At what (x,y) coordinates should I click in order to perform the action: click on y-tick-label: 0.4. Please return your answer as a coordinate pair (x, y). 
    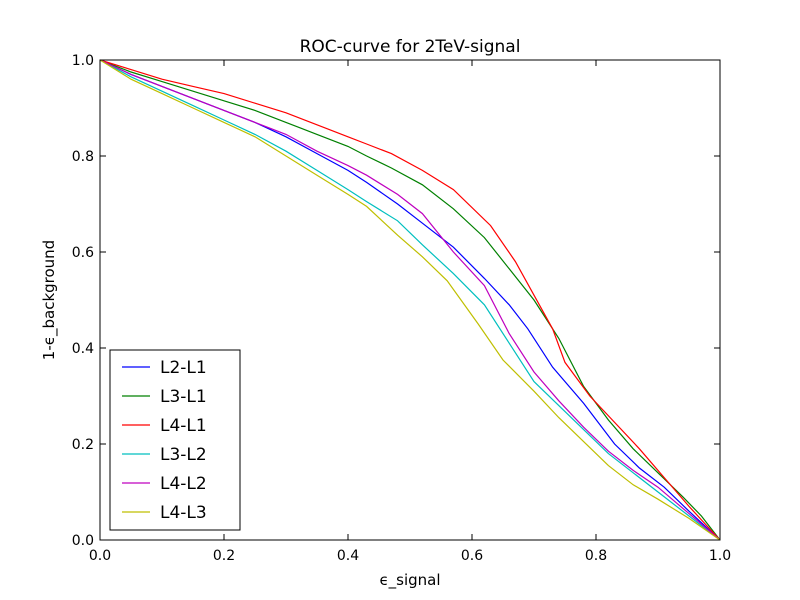
    Looking at the image, I should click on (83, 349).